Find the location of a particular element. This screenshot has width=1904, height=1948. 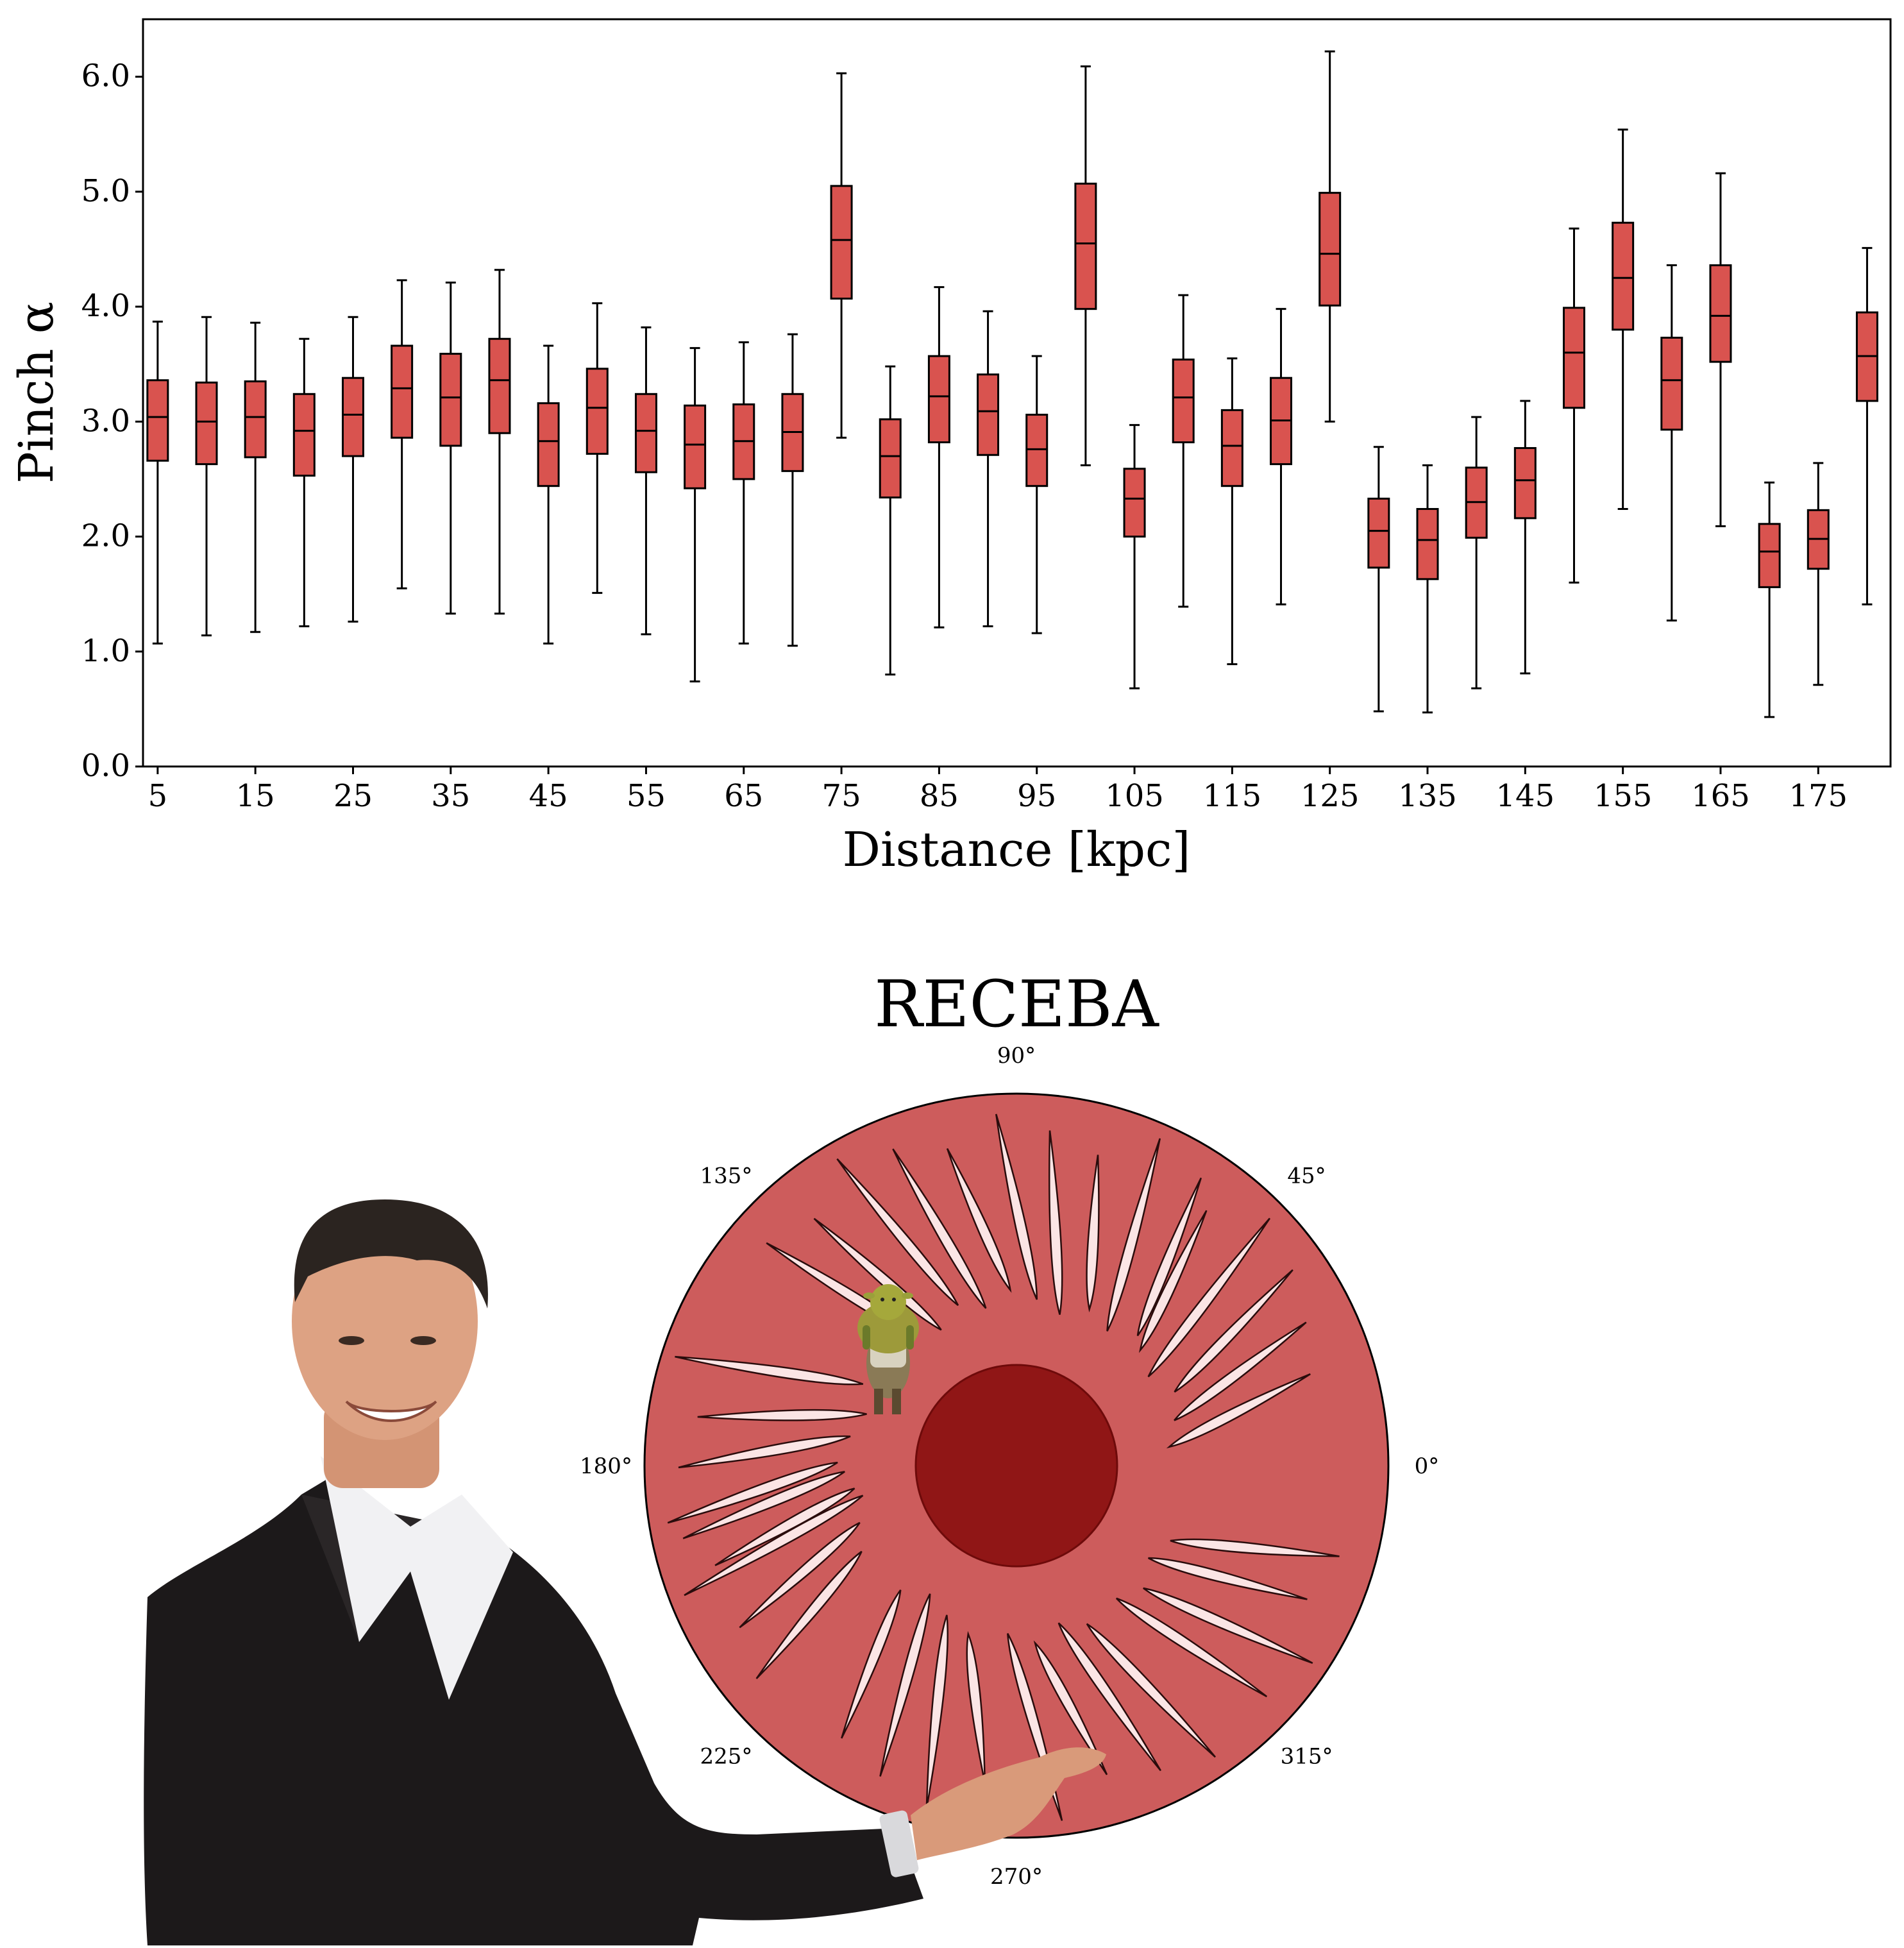

polar-title: RECEBA is located at coordinates (1016, 1004).